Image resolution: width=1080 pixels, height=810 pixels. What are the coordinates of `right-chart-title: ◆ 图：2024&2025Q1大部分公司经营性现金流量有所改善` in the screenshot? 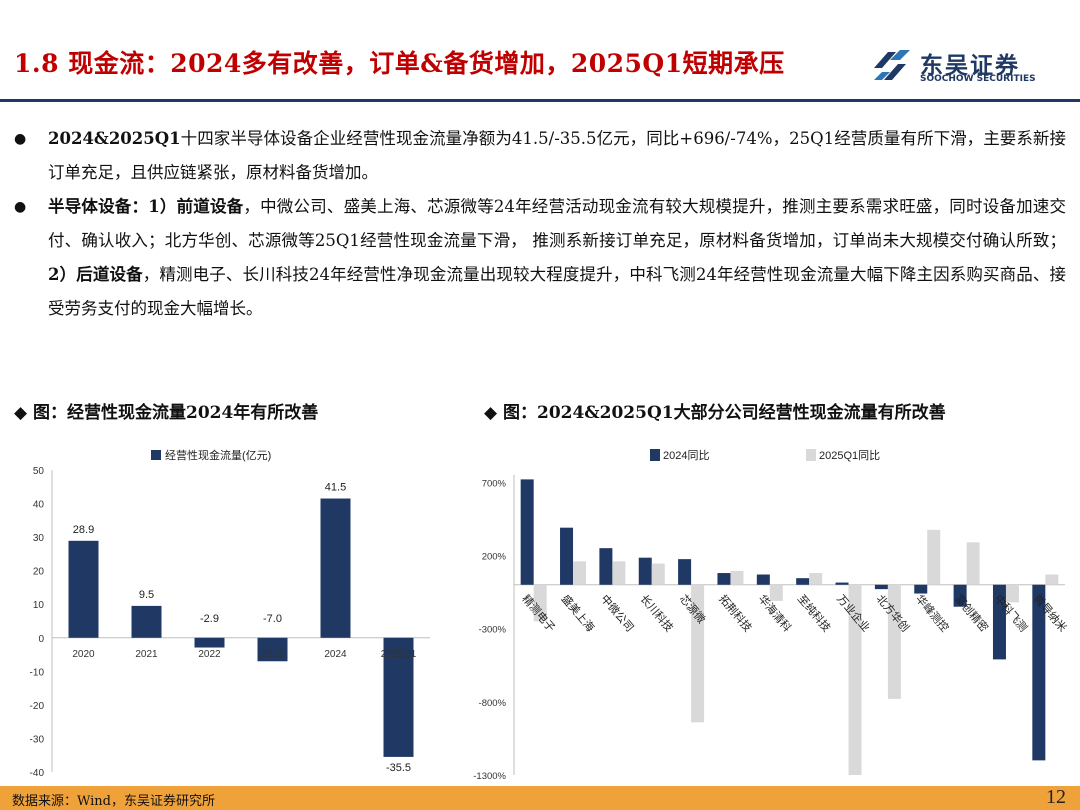 It's located at (715, 413).